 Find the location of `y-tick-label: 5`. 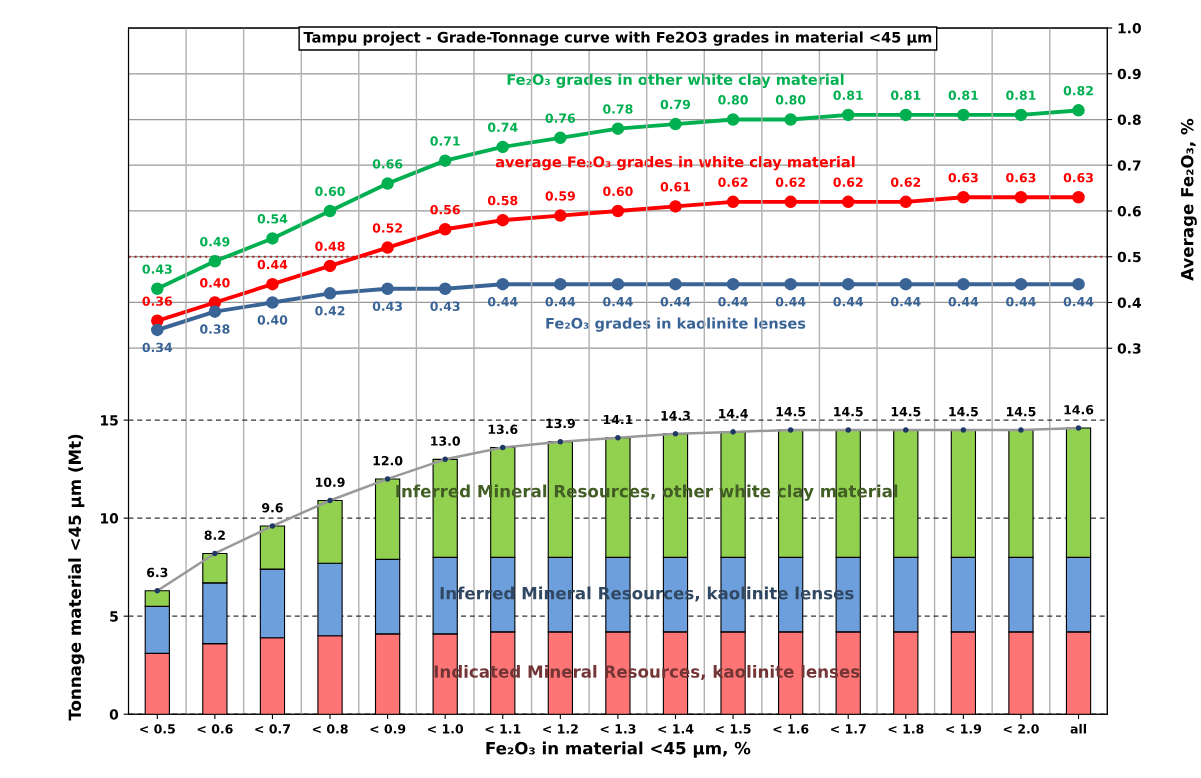

y-tick-label: 5 is located at coordinates (114, 616).